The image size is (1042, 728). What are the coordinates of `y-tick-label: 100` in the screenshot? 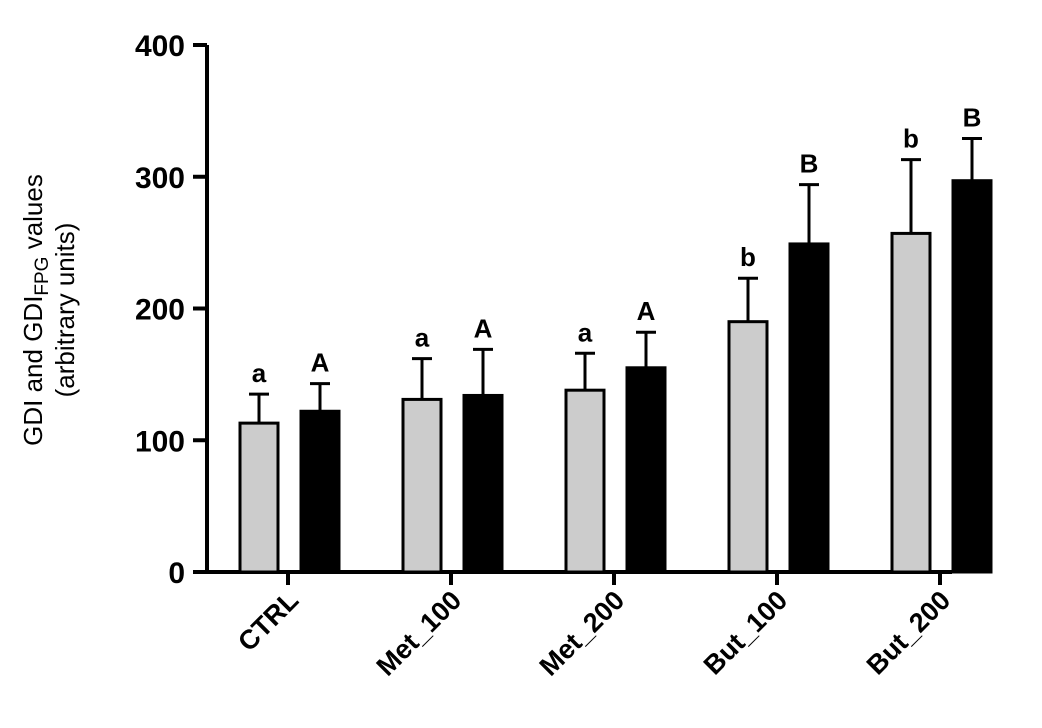 It's located at (160, 441).